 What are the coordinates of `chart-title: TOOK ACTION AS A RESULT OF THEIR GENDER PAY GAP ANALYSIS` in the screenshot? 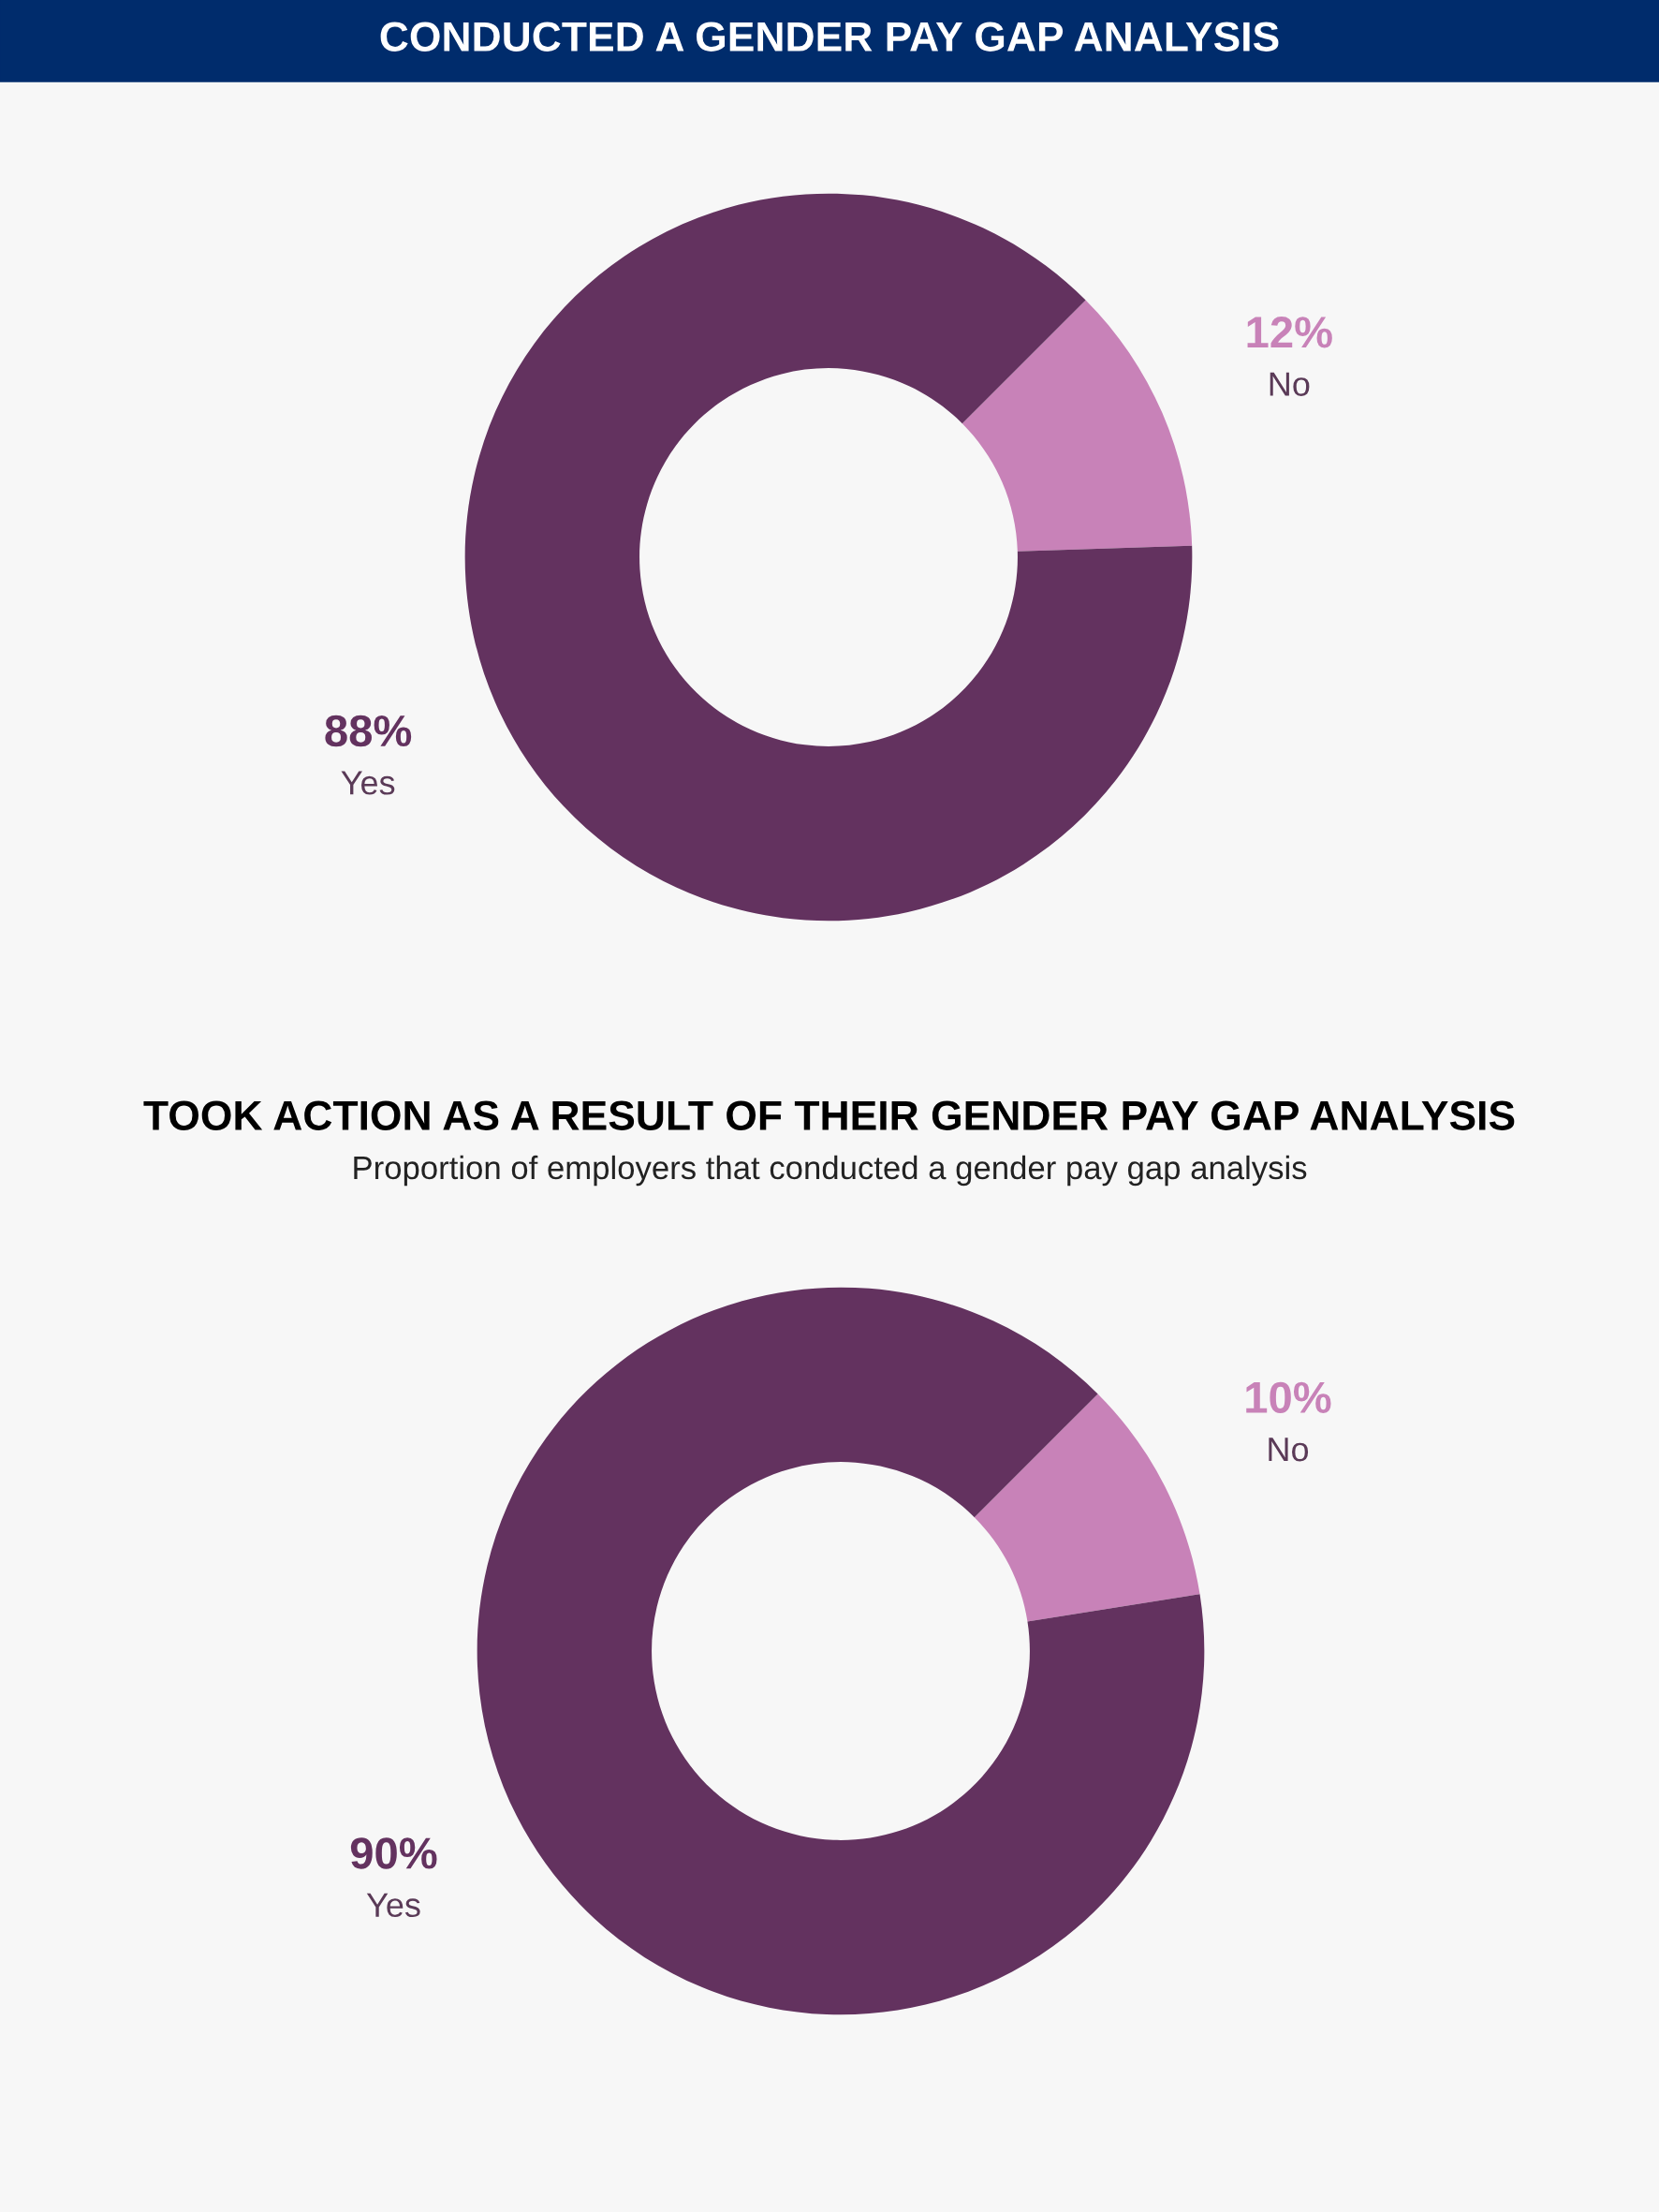 It's located at (829, 1115).